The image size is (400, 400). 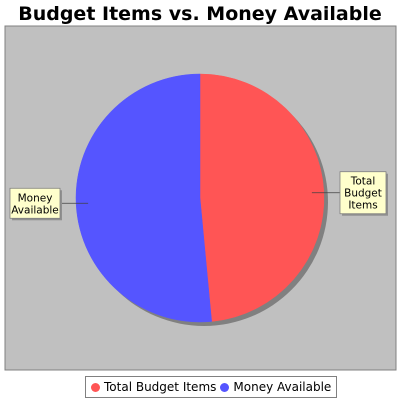 I want to click on legend-label-money-available: Money Available, so click(x=282, y=387).